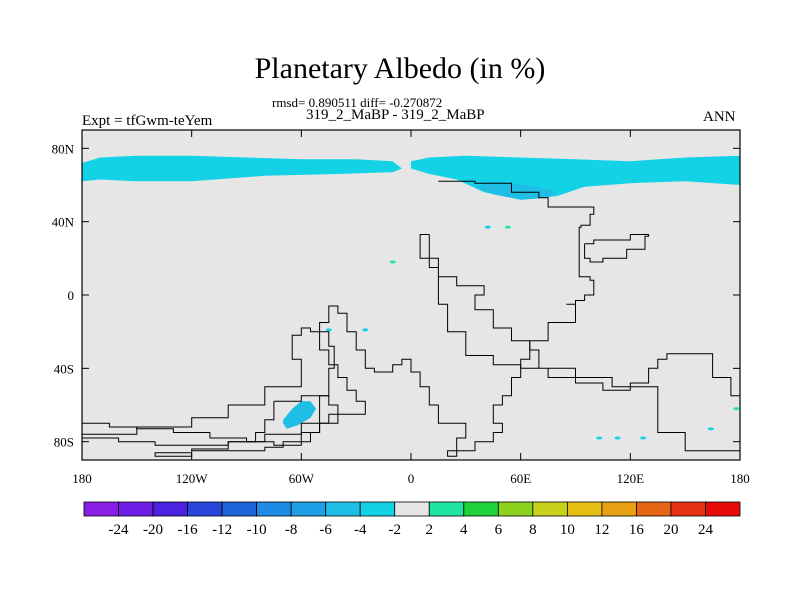 This screenshot has height=600, width=800. Describe the element at coordinates (631, 478) in the screenshot. I see `x-tick-label: 120E` at that location.